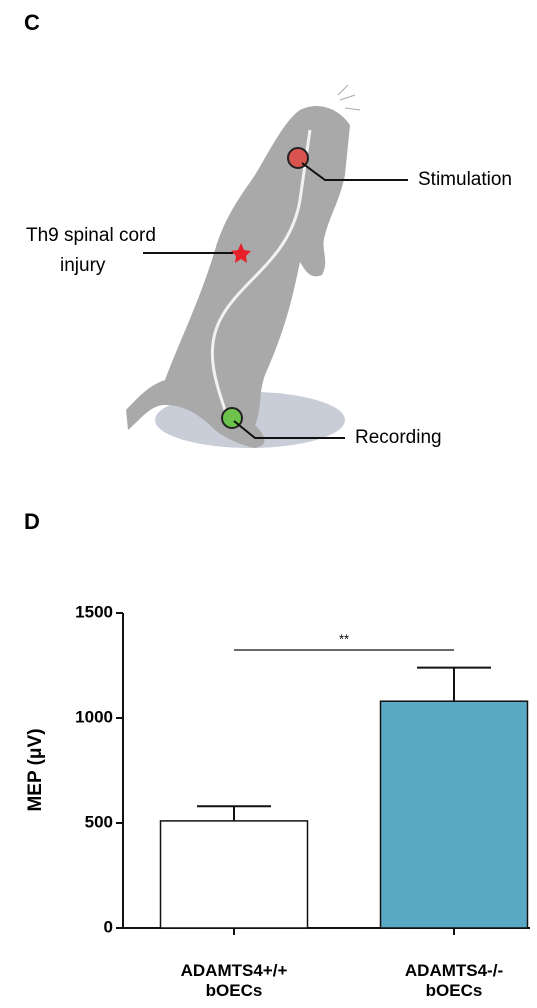 The height and width of the screenshot is (1008, 537). What do you see at coordinates (465, 179) in the screenshot?
I see `diagram-label: Stimulation` at bounding box center [465, 179].